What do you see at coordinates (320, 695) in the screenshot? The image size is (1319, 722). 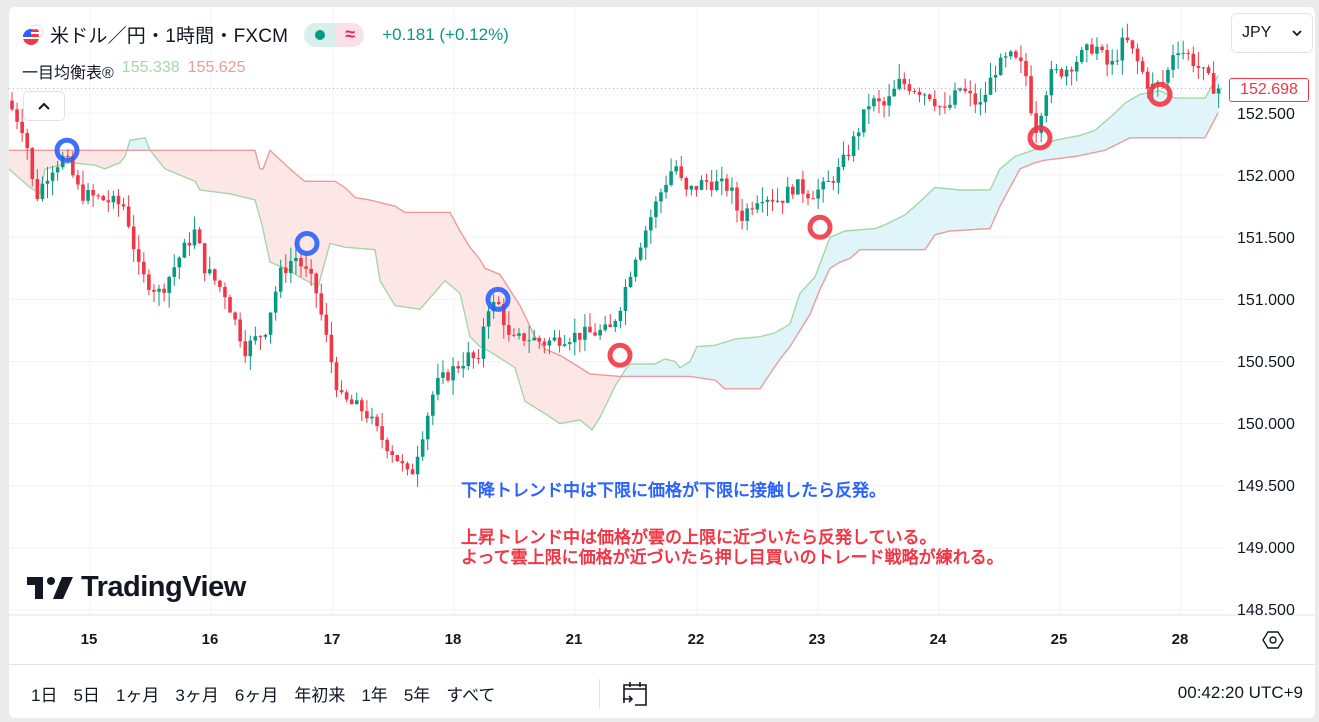 I see `range-ytd-button: 年初来` at bounding box center [320, 695].